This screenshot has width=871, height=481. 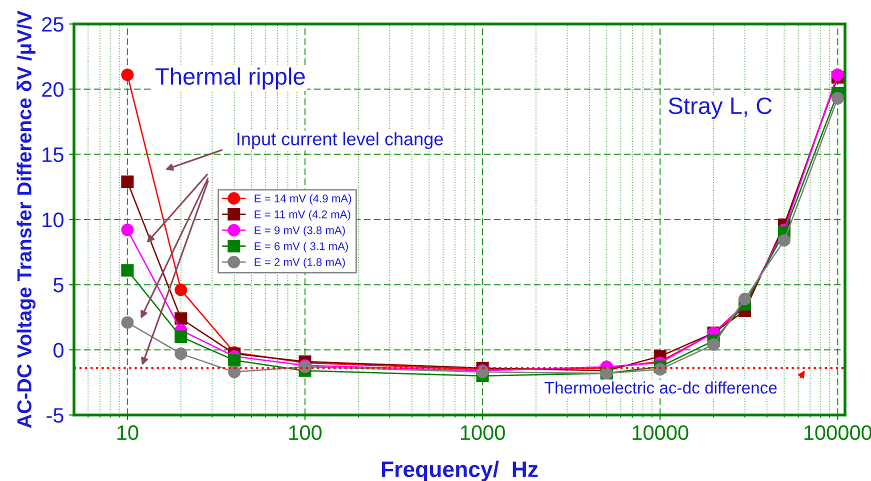 I want to click on y-axis-title: AC-DC Voltage Transfer Difference δV /μV/V, so click(x=26, y=219).